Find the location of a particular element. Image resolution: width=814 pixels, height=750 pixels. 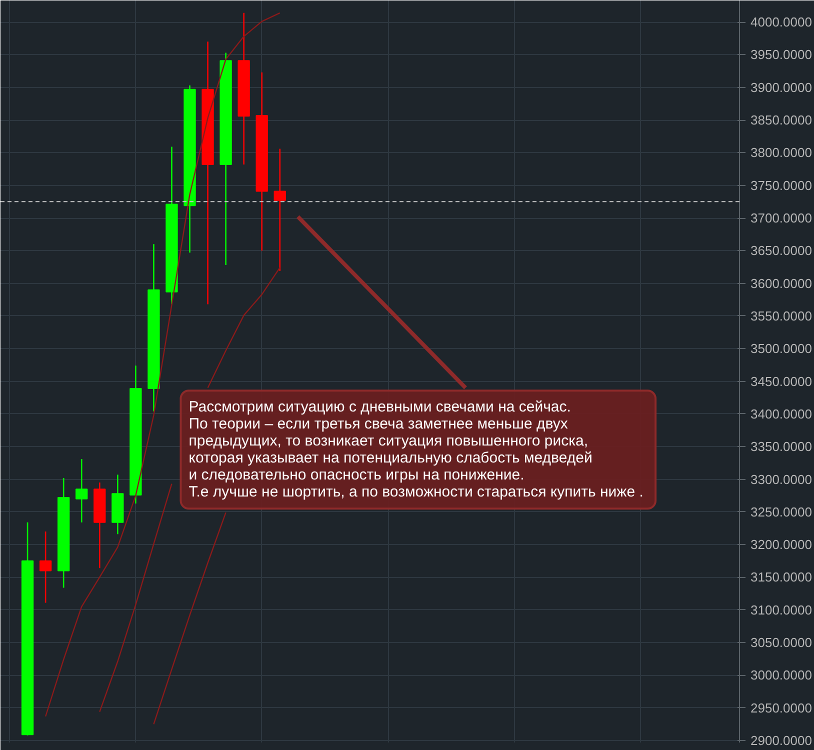

y-tick-label: 3700.0000 is located at coordinates (781, 218).